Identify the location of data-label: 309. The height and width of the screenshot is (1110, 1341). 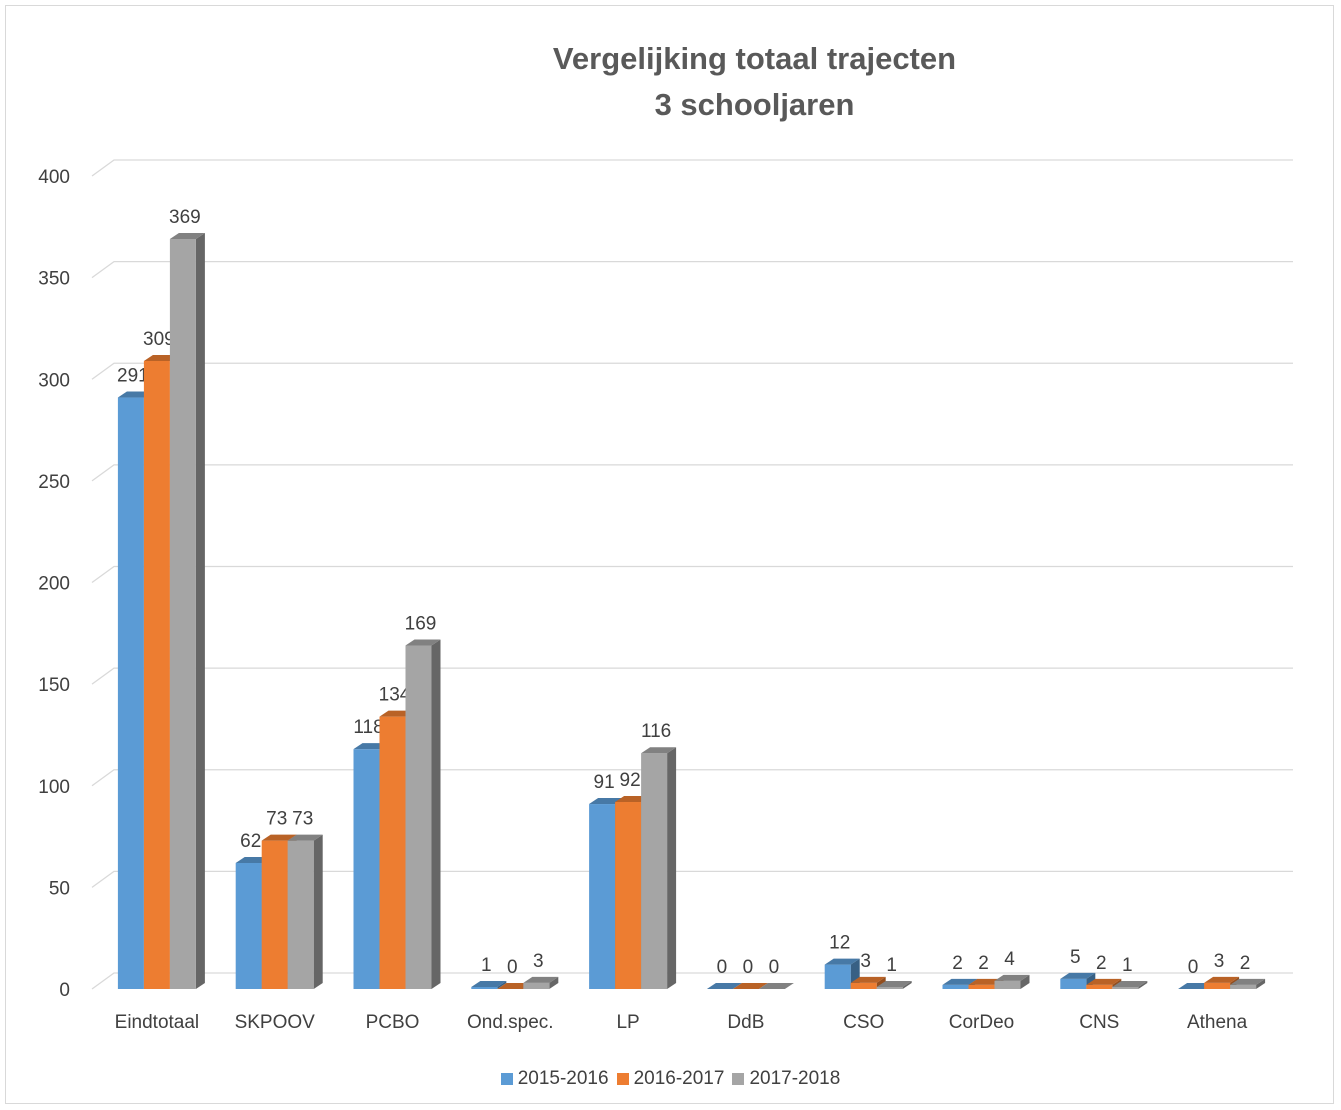
(159, 339).